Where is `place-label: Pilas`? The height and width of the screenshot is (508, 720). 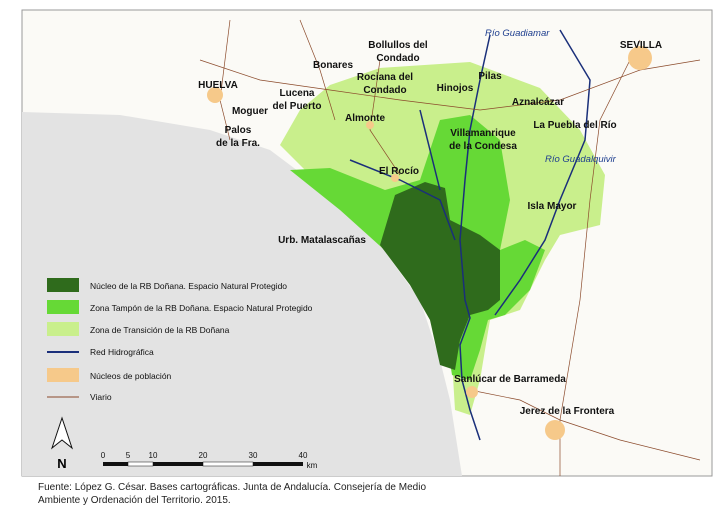
place-label: Pilas is located at coordinates (490, 76).